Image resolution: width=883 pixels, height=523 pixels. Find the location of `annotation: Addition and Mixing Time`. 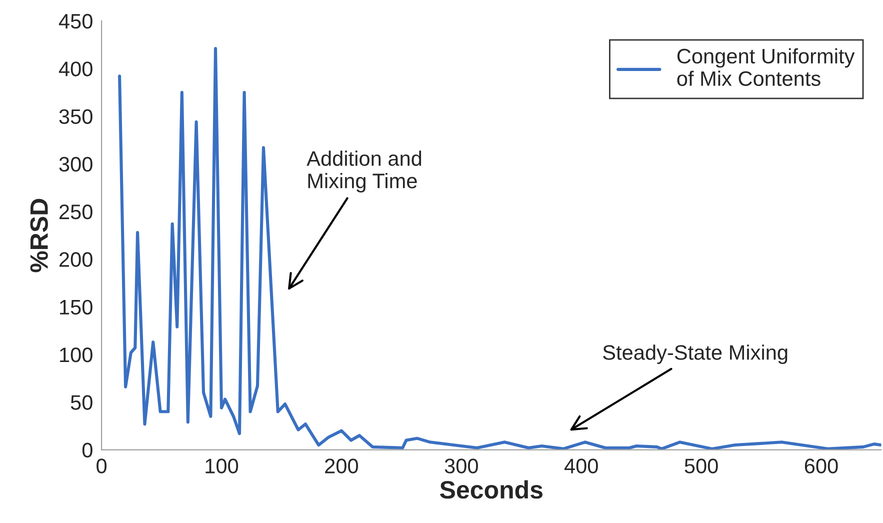

annotation: Addition and Mixing Time is located at coordinates (364, 171).